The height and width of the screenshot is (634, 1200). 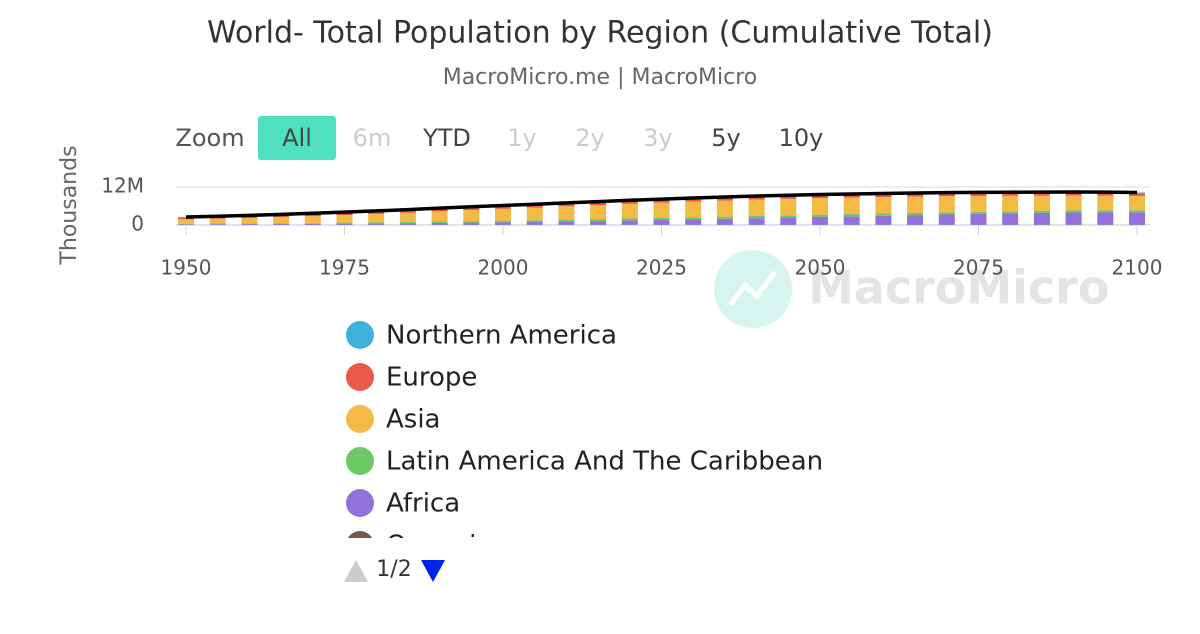 What do you see at coordinates (911, 289) in the screenshot?
I see `watermark: MacroMicro` at bounding box center [911, 289].